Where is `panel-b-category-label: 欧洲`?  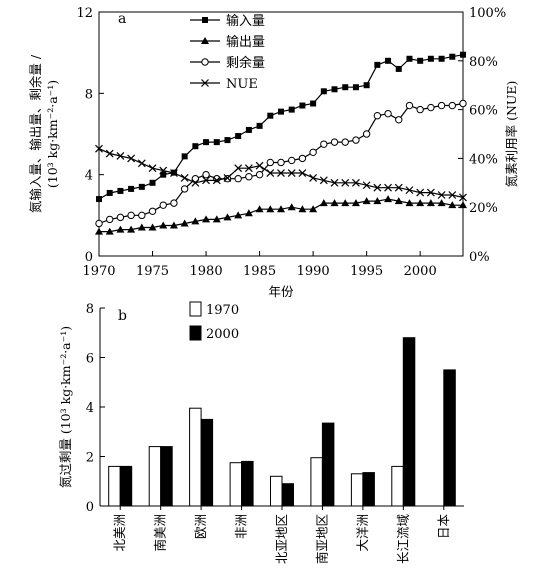
panel-b-category-label: 欧洲 is located at coordinates (200, 526).